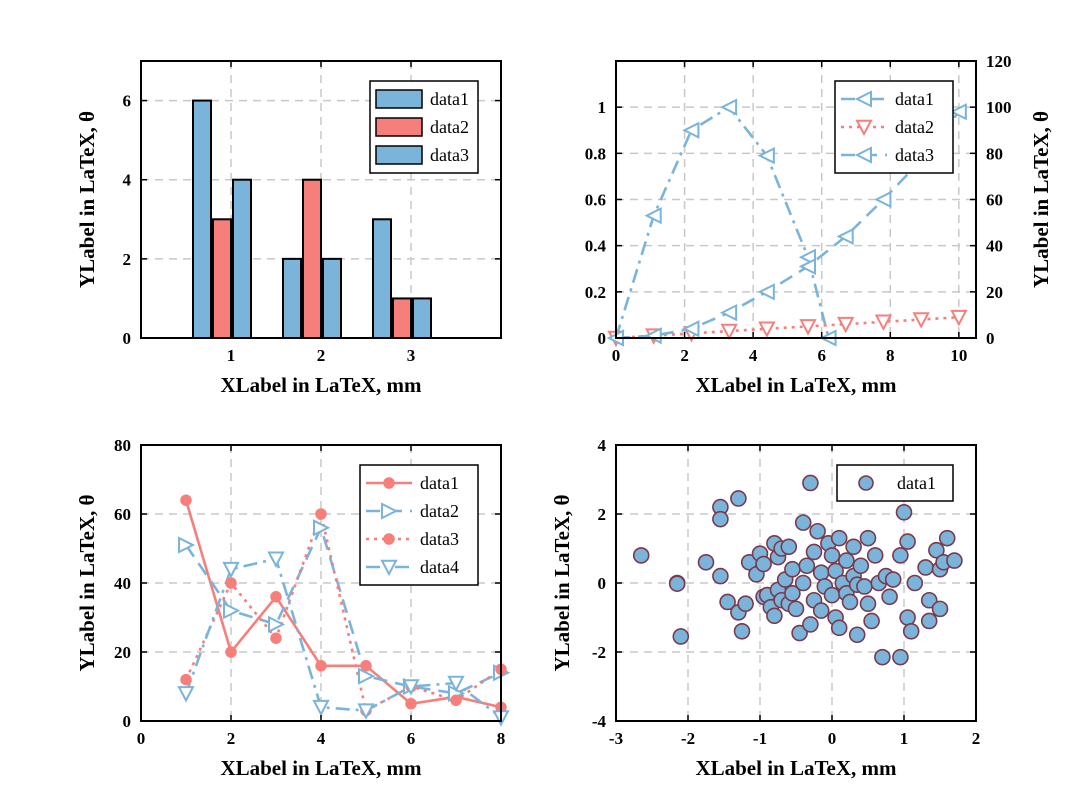 Image resolution: width=1080 pixels, height=810 pixels. Describe the element at coordinates (599, 652) in the screenshot. I see `y-tick-label: -2` at that location.